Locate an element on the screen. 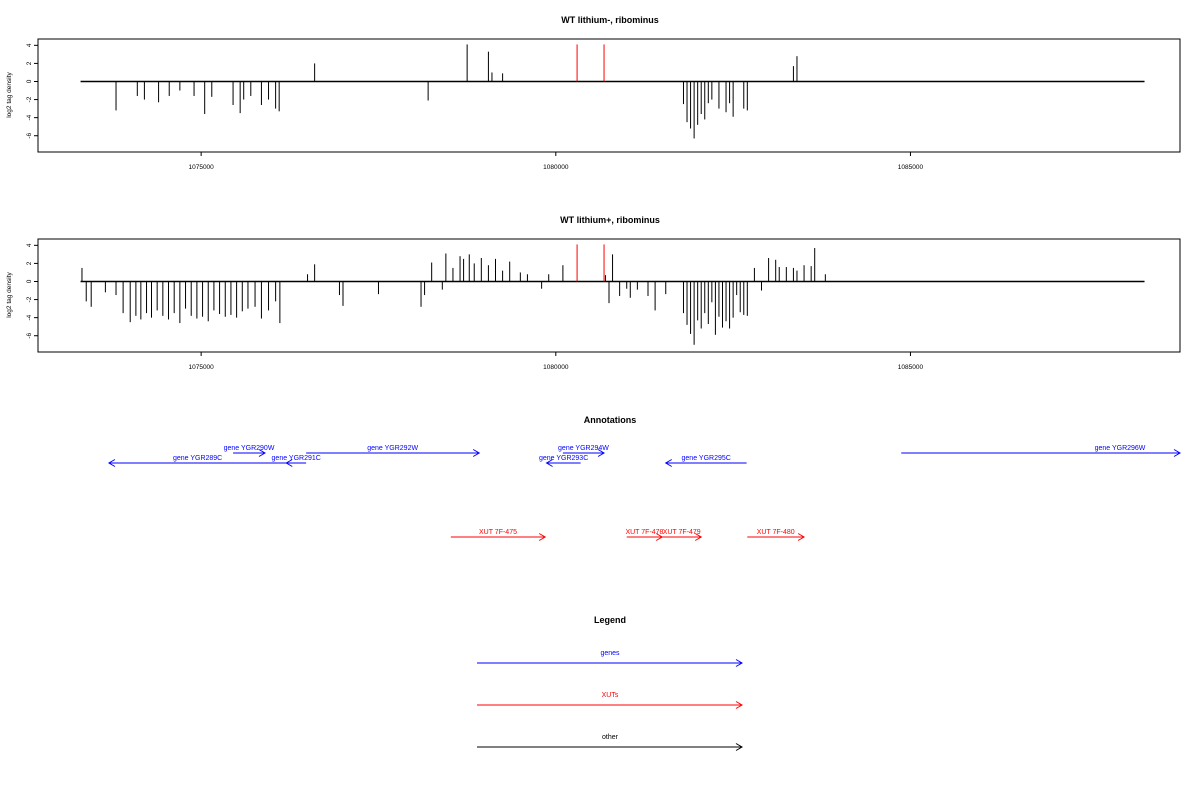  legend-title: Legend is located at coordinates (610, 620).